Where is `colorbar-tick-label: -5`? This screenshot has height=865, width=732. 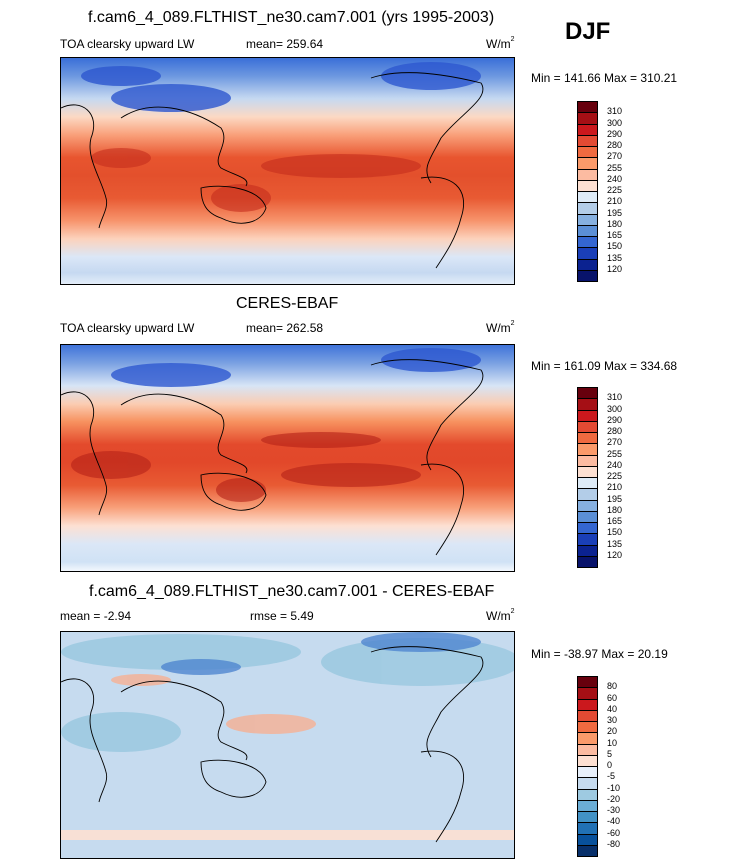
colorbar-tick-label: -5 is located at coordinates (611, 776).